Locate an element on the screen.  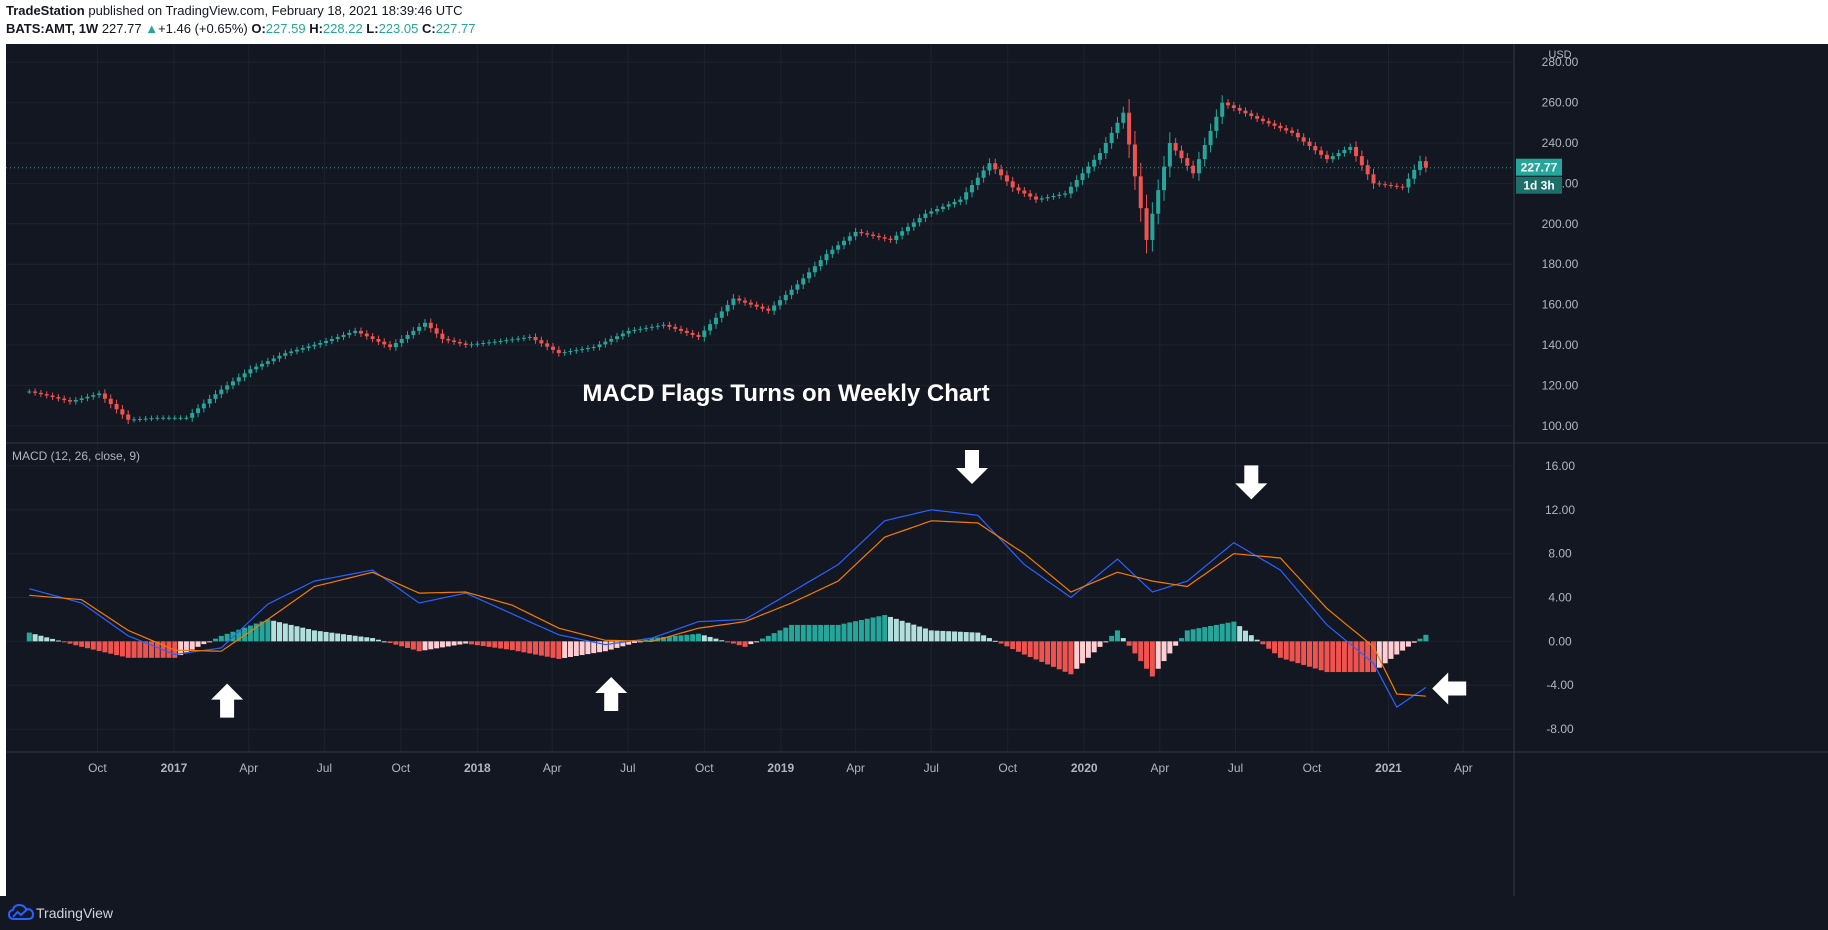
last-price-tag: 227.77 is located at coordinates (1539, 168).